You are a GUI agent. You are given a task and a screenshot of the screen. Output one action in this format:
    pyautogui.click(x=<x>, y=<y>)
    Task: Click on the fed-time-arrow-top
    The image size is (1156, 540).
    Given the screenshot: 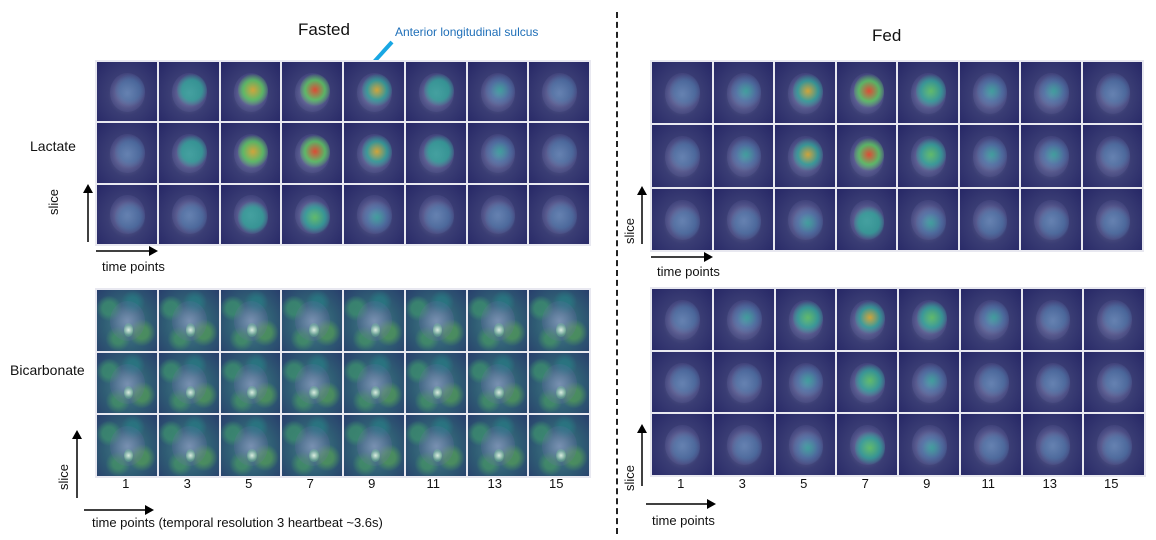 What is the action you would take?
    pyautogui.click(x=682, y=257)
    